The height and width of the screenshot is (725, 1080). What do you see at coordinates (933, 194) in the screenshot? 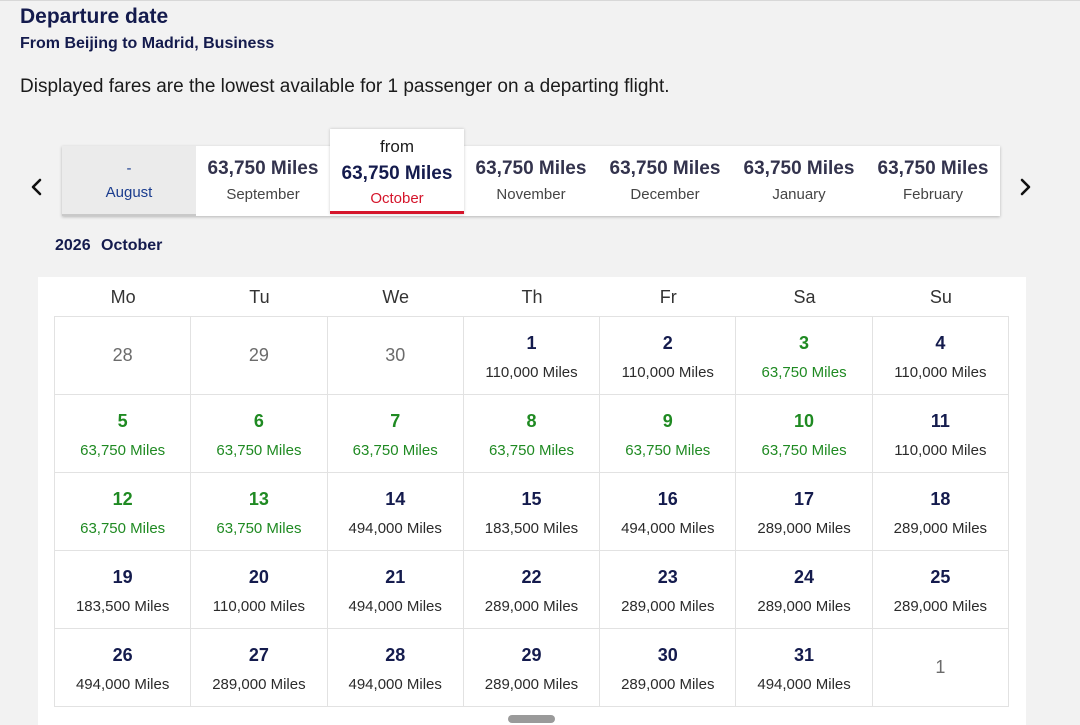
I see `month-tab-label: February` at bounding box center [933, 194].